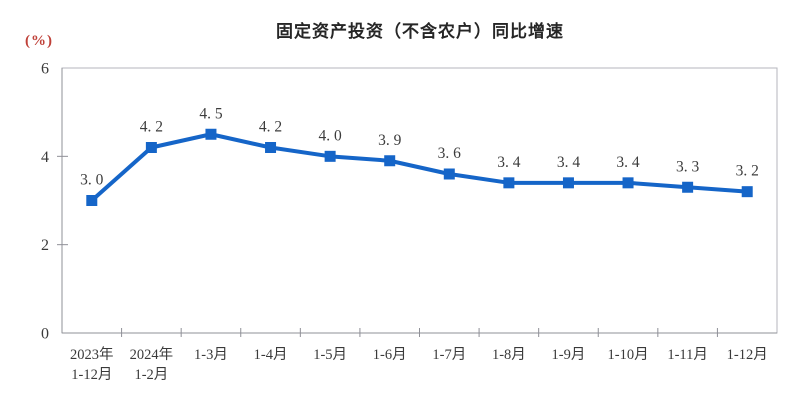 The width and height of the screenshot is (800, 401). What do you see at coordinates (45, 334) in the screenshot?
I see `y-axis-tick-label: 0` at bounding box center [45, 334].